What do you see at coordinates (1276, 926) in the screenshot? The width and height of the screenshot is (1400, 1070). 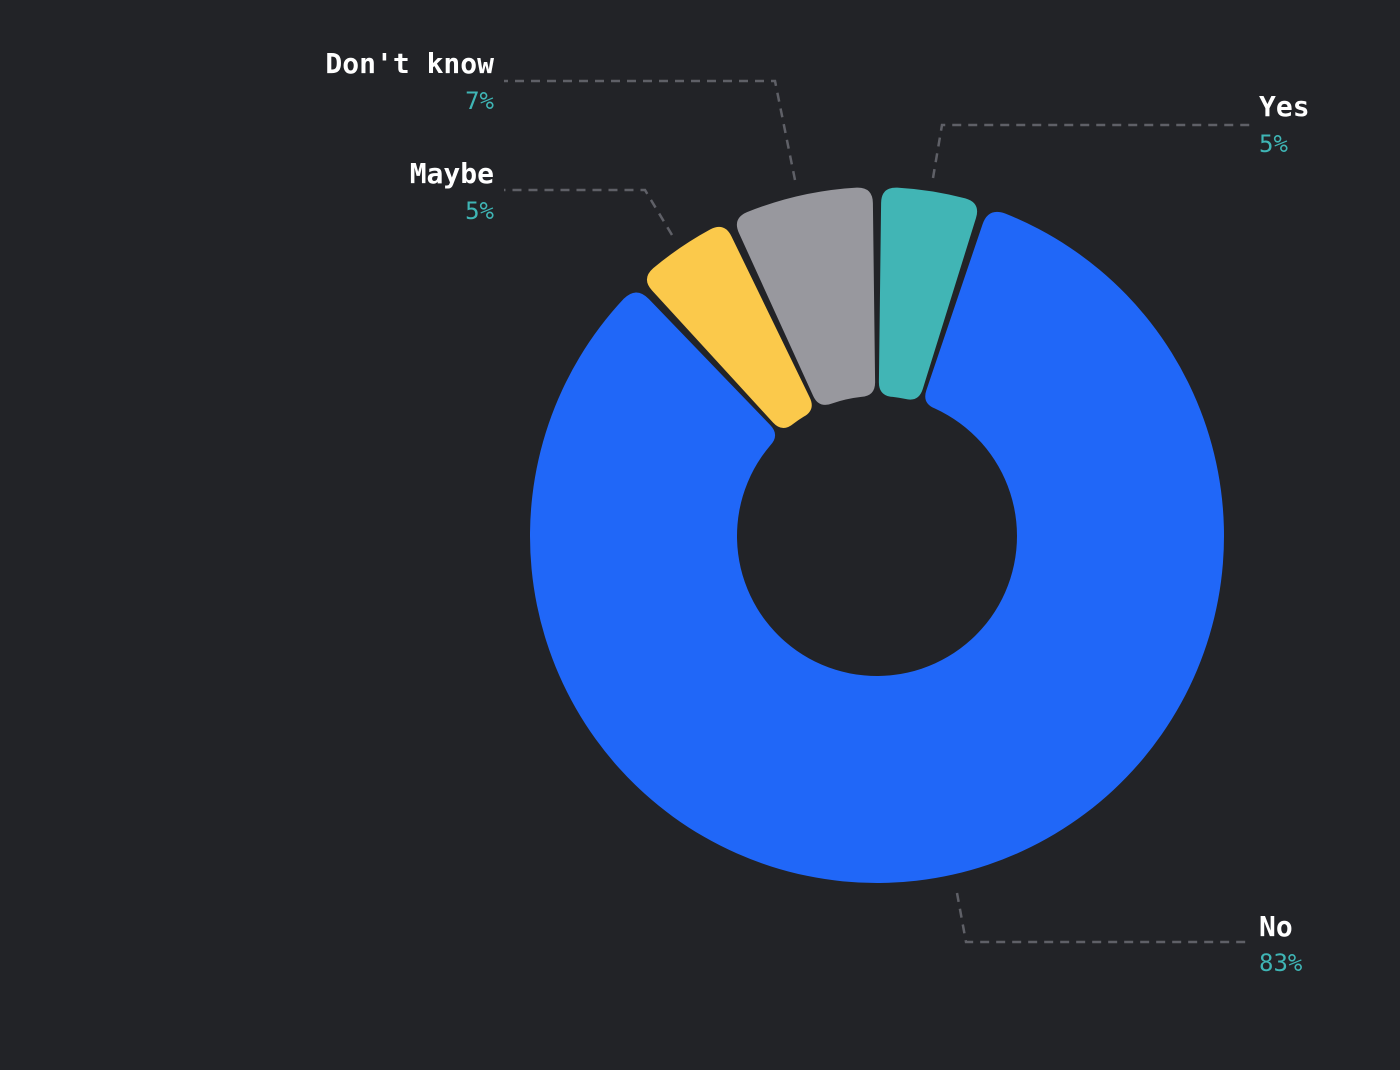 I see `slice-label-name: No` at bounding box center [1276, 926].